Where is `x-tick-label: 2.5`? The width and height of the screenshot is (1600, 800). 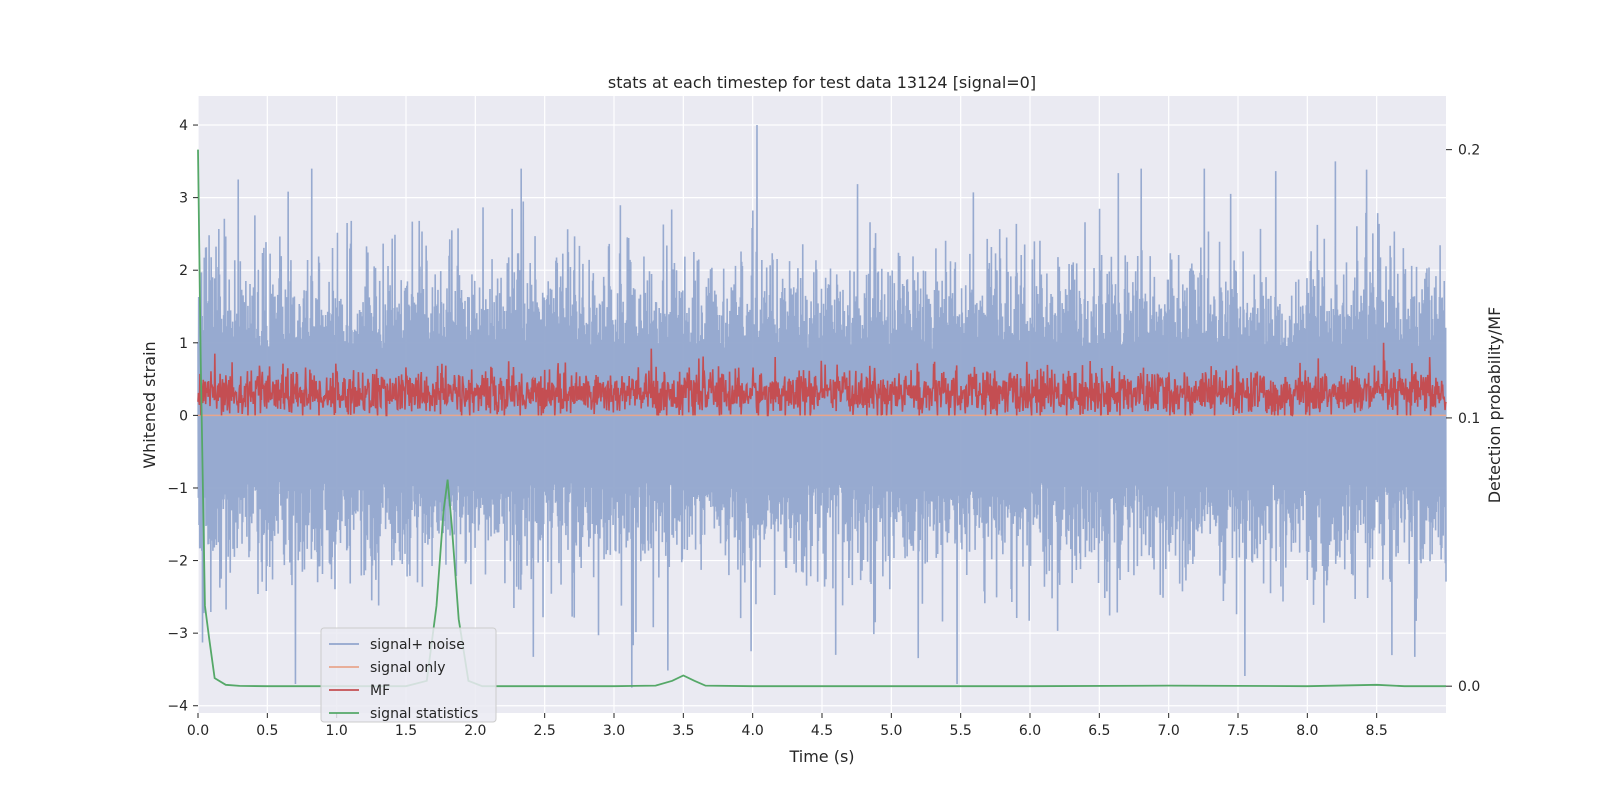
x-tick-label: 2.5 is located at coordinates (545, 731).